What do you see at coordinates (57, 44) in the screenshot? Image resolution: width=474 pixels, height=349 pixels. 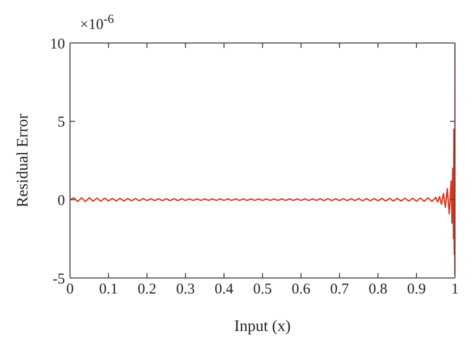 I see `y-tick-label: 10` at bounding box center [57, 44].